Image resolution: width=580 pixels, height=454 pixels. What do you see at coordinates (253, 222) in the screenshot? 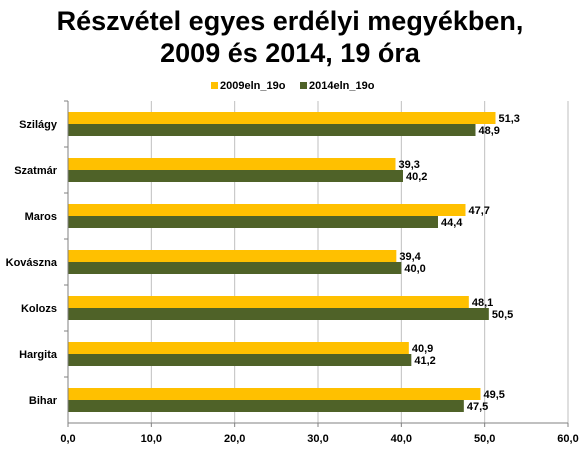
I see `bar-2014eln_19o-Maros` at bounding box center [253, 222].